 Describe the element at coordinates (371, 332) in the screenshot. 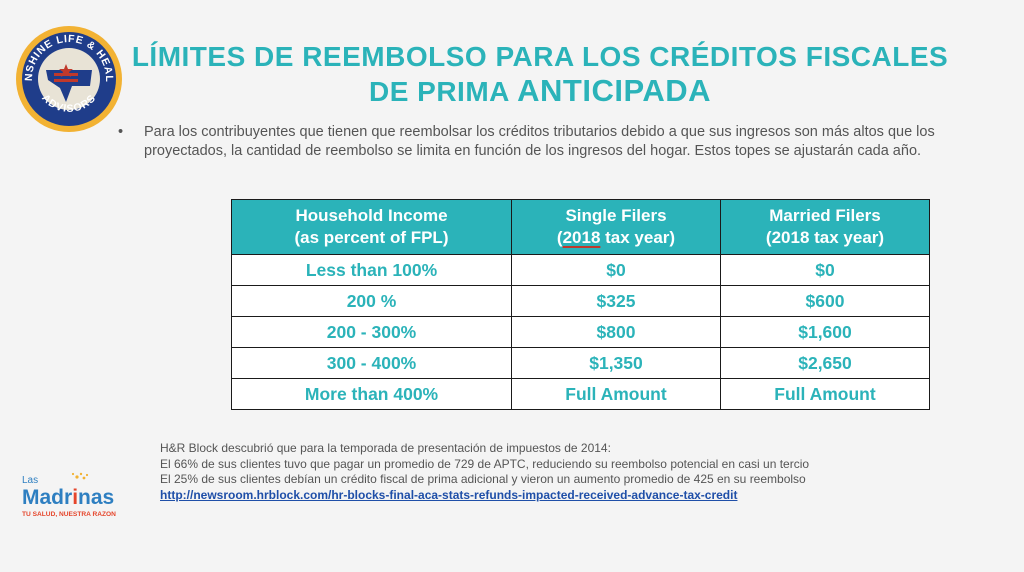

I see `income-cell: 200 - 300%` at that location.